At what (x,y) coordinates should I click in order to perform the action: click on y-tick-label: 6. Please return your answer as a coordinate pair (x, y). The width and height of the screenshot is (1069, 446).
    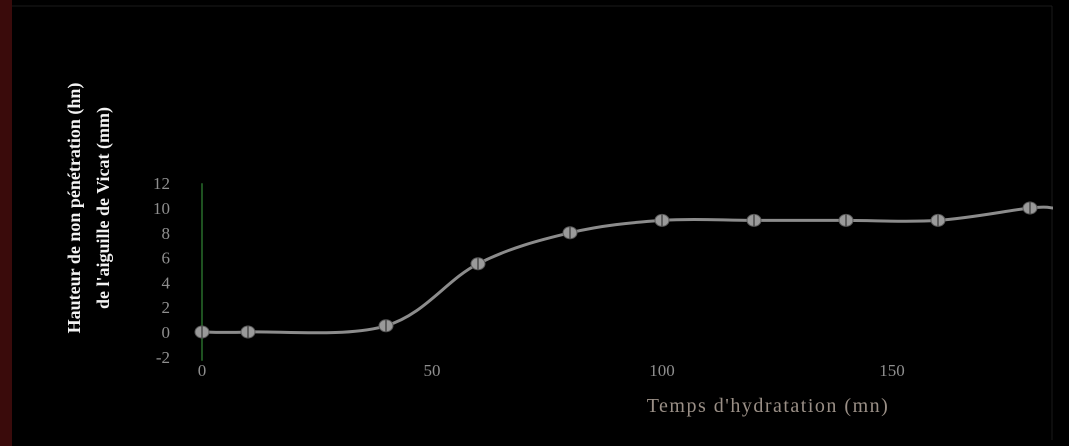
    Looking at the image, I should click on (166, 258).